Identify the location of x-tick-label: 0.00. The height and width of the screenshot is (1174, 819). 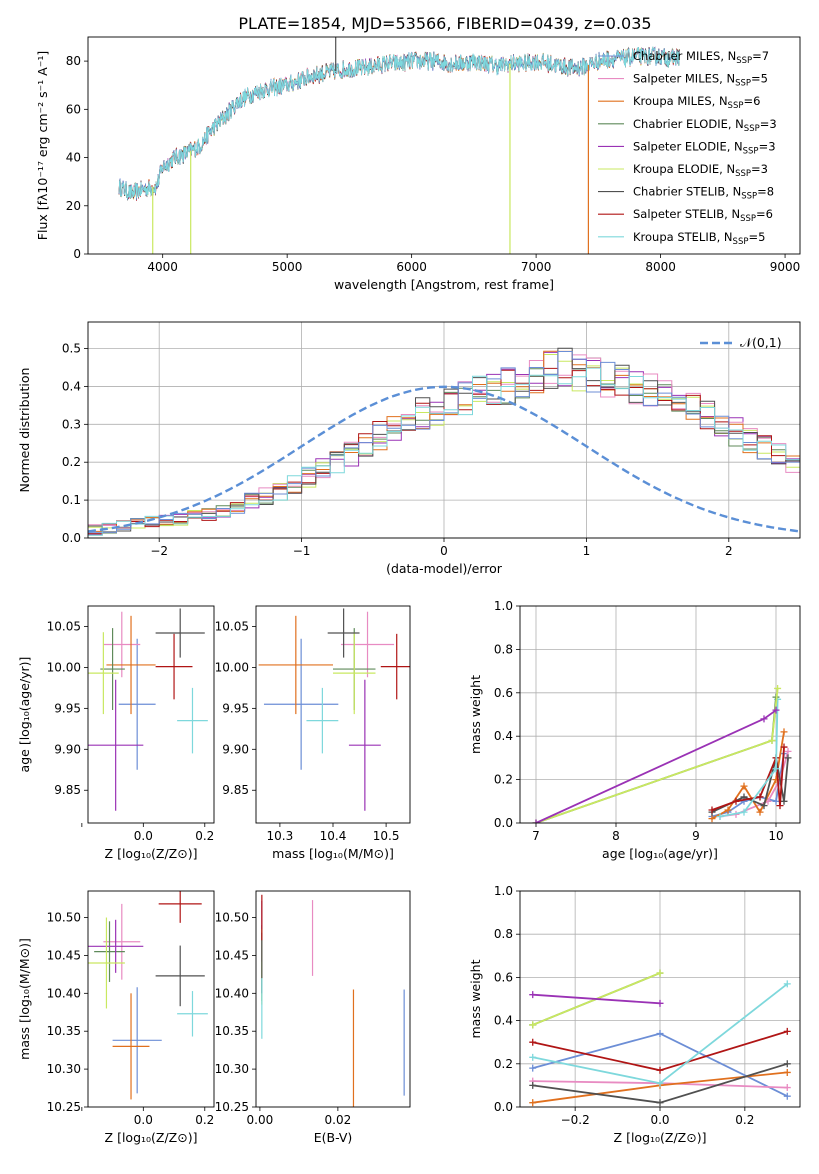
(260, 1120).